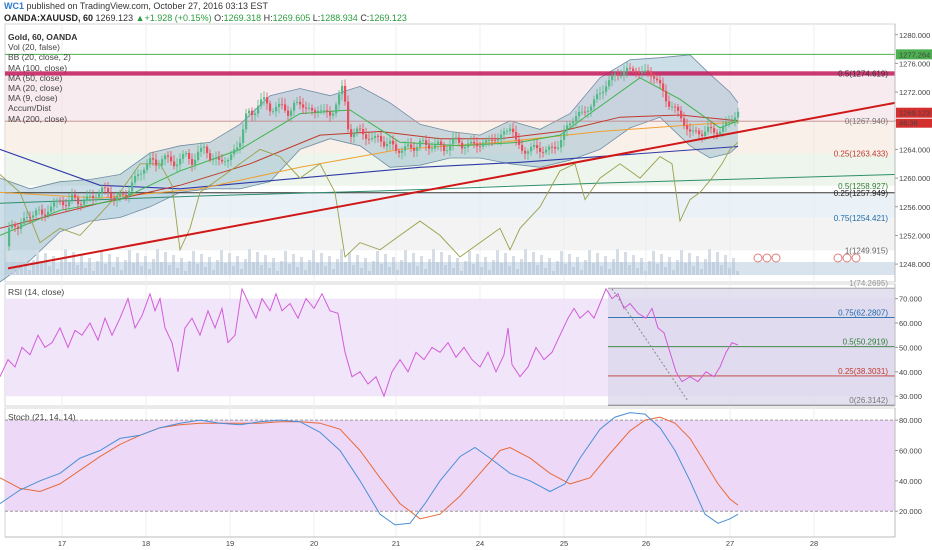 This screenshot has height=550, width=932. I want to click on legend-ma100: MA (100, close), so click(38, 67).